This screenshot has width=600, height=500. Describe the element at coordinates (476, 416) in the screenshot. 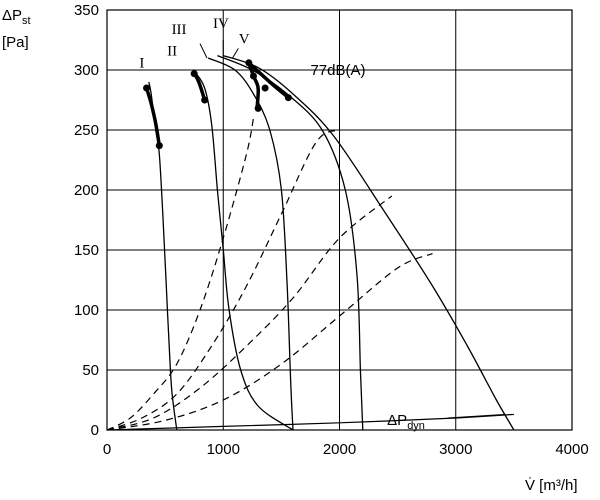

I see `dyn-leader` at that location.